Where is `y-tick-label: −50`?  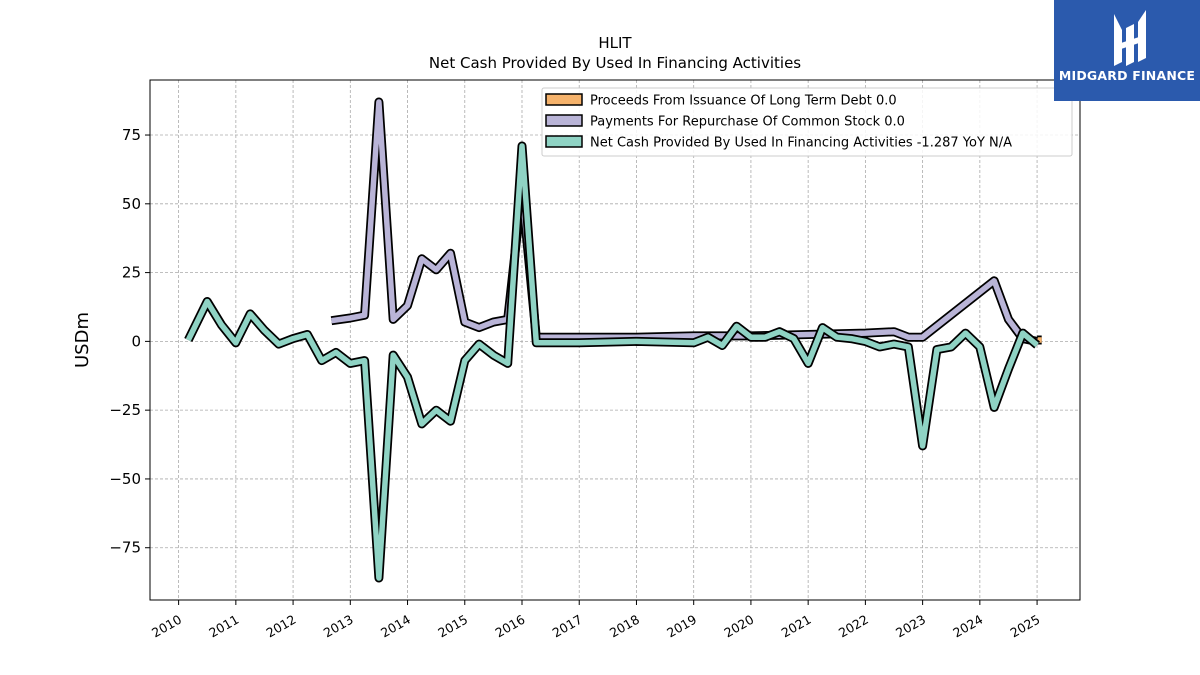 y-tick-label: −50 is located at coordinates (125, 479).